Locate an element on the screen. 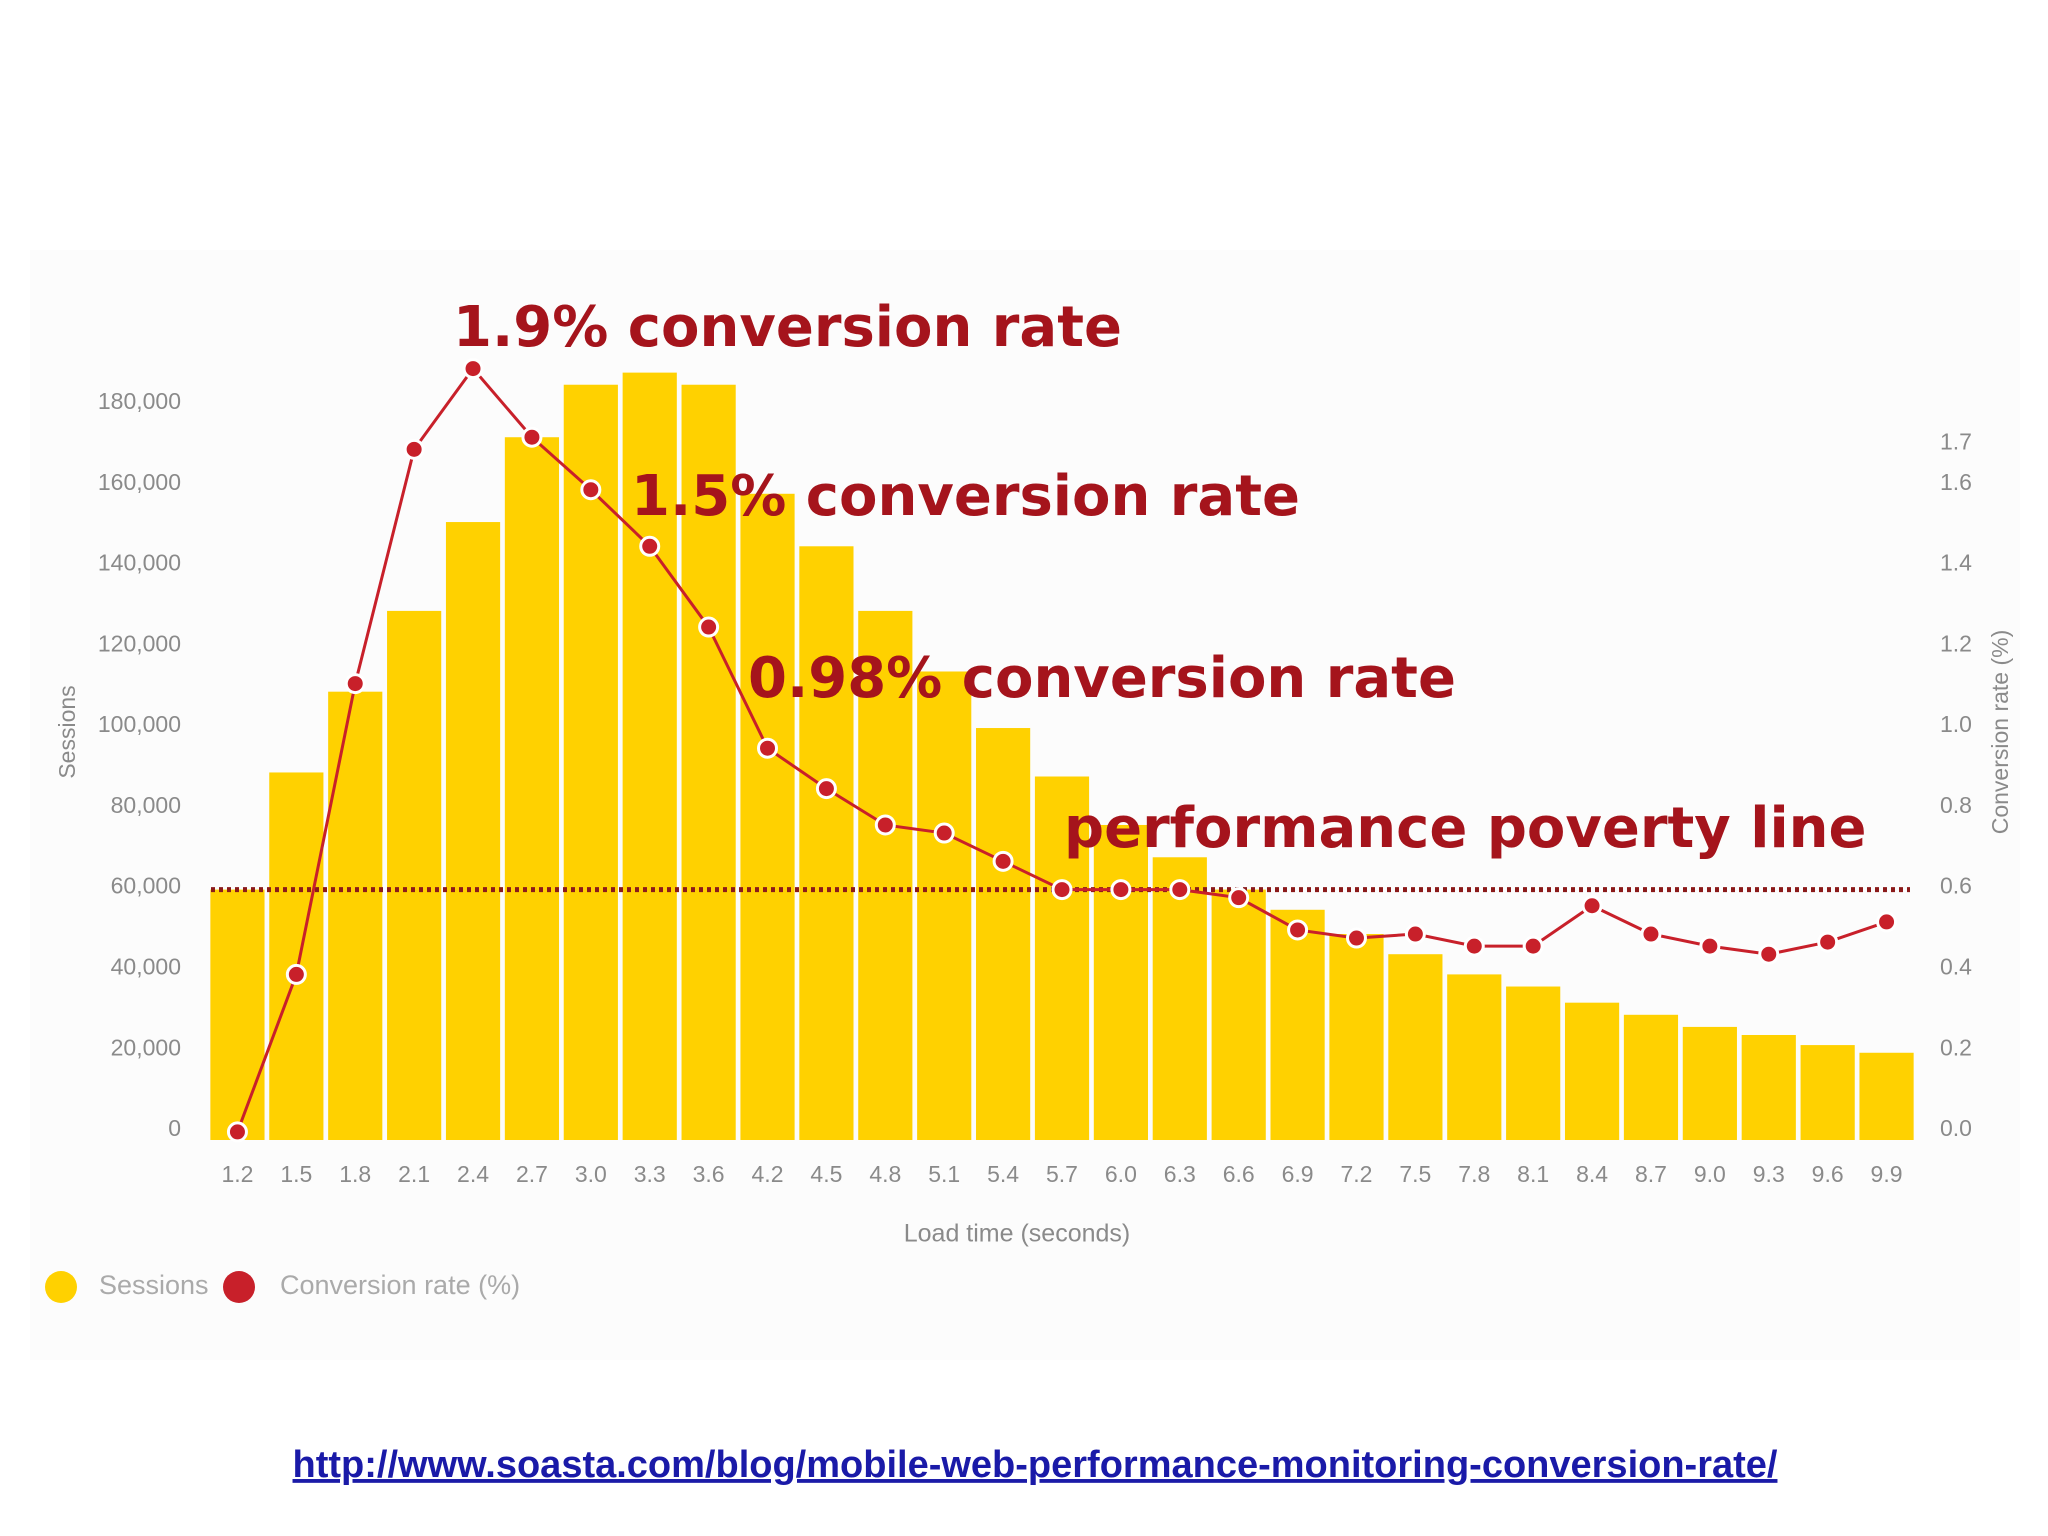 The width and height of the screenshot is (2048, 1536). legend-label: Sessions is located at coordinates (154, 1285).